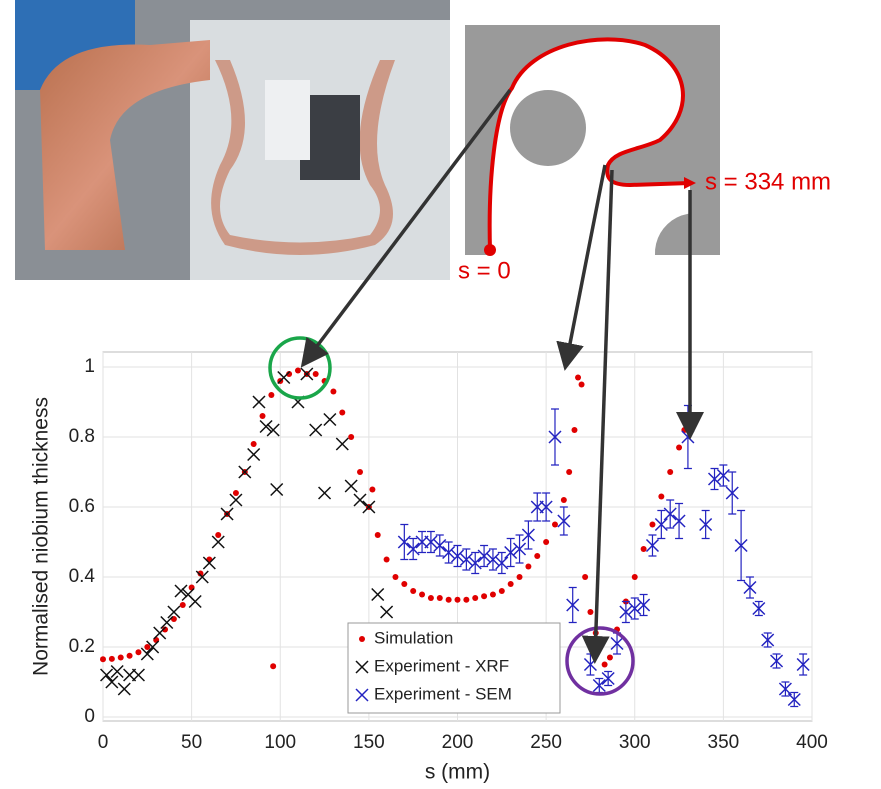 The width and height of the screenshot is (881, 789). I want to click on legend-marker, so click(362, 639).